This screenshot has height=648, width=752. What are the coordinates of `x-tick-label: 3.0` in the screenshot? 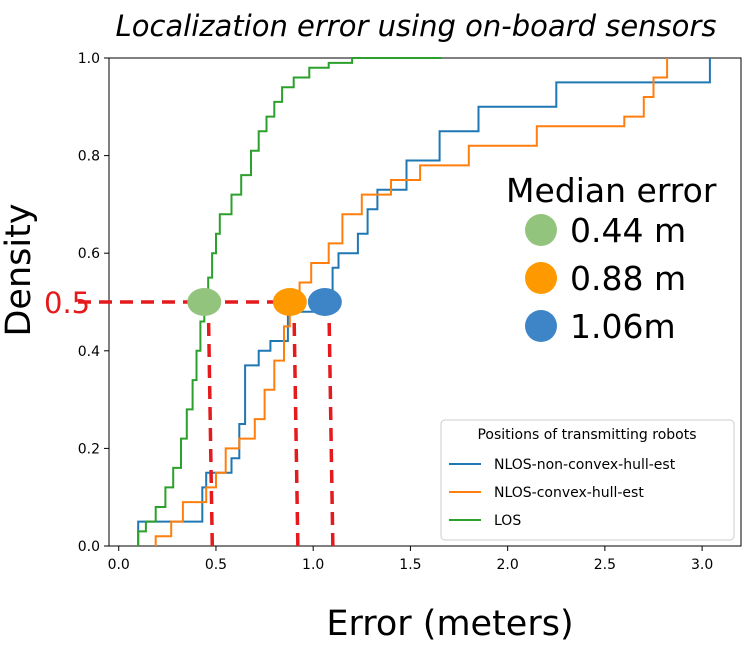 It's located at (702, 565).